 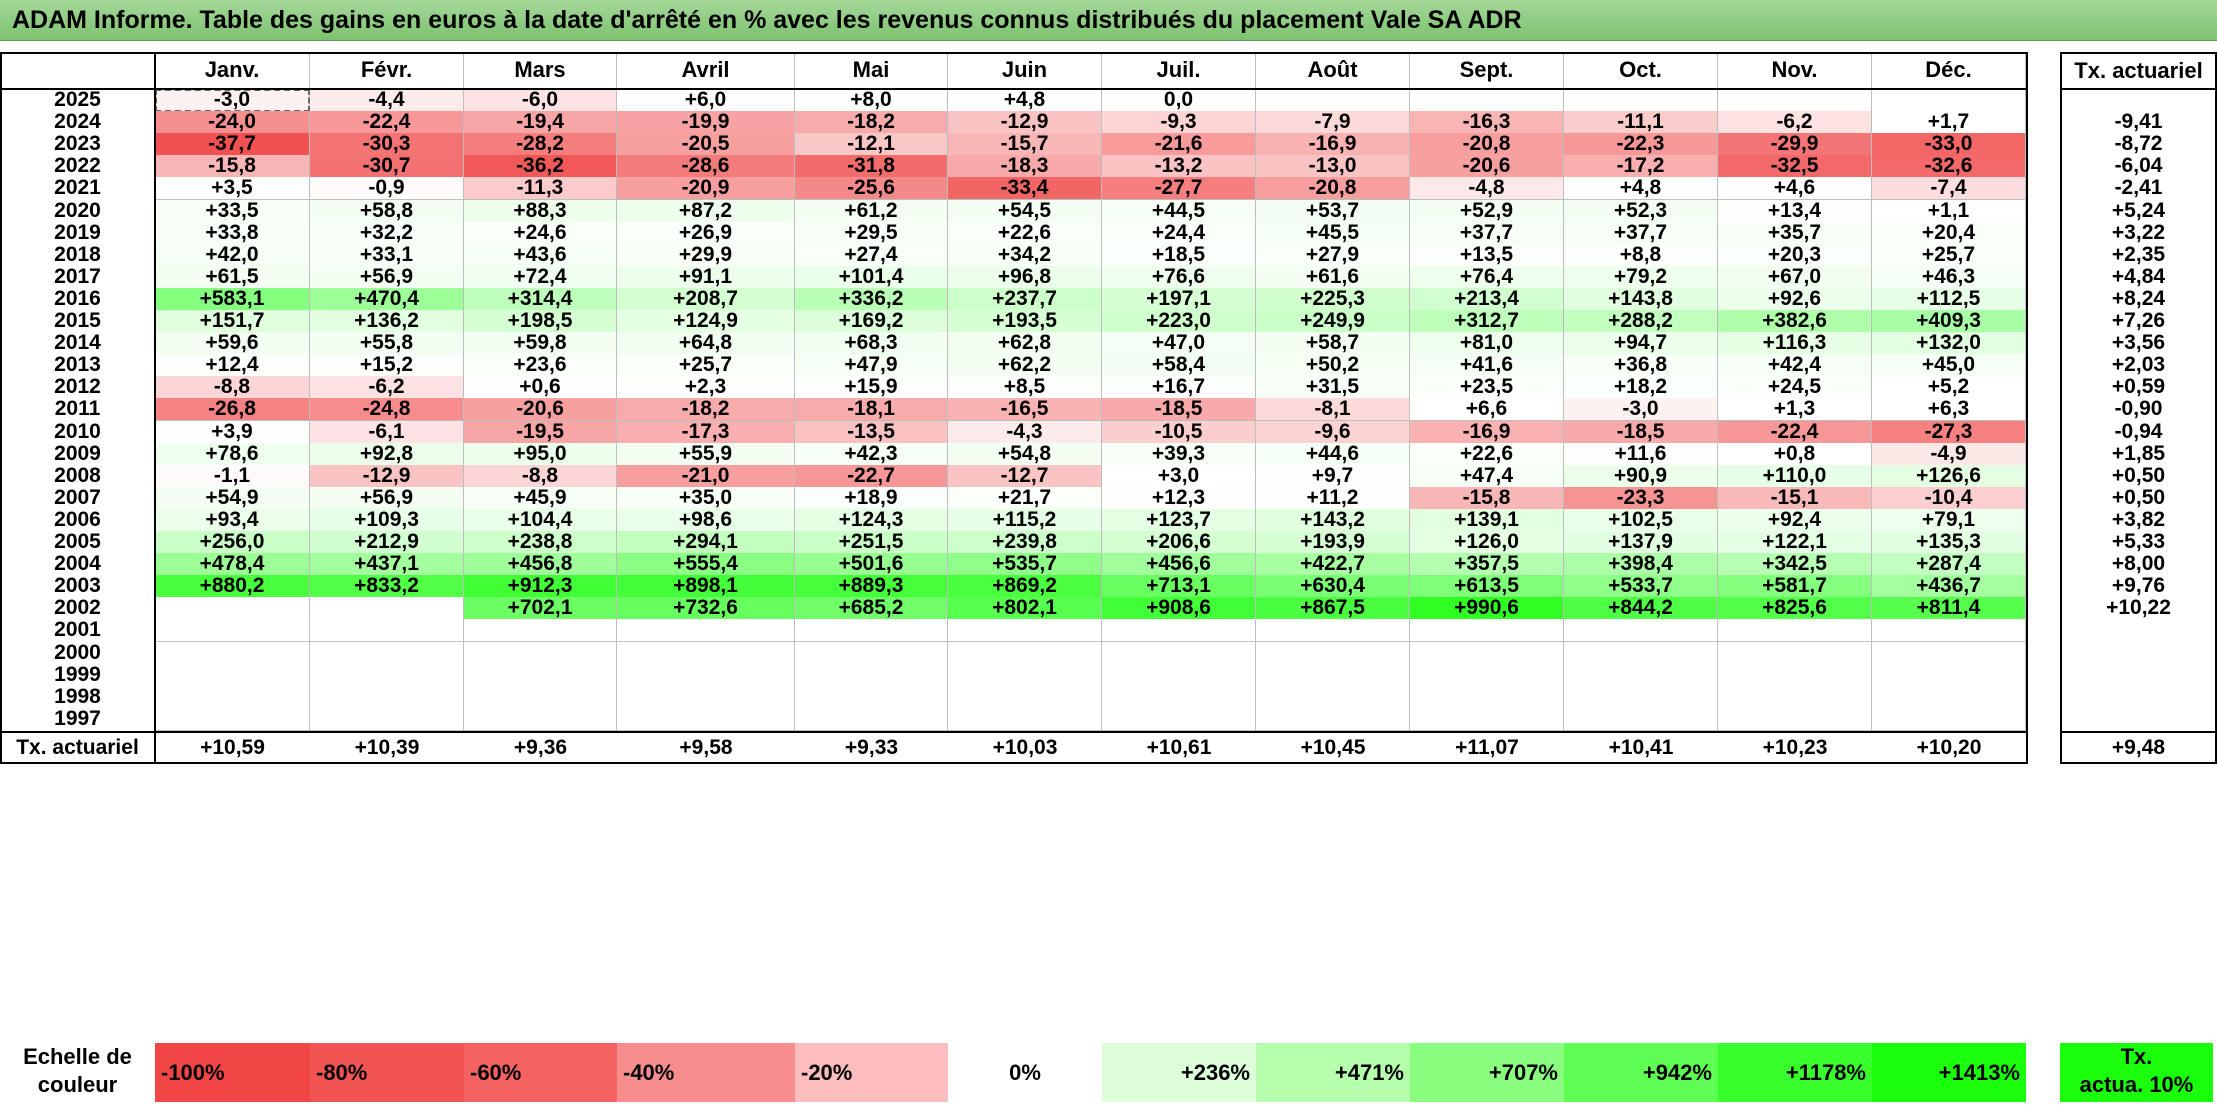 What do you see at coordinates (1025, 70) in the screenshot?
I see `month-header: Juin` at bounding box center [1025, 70].